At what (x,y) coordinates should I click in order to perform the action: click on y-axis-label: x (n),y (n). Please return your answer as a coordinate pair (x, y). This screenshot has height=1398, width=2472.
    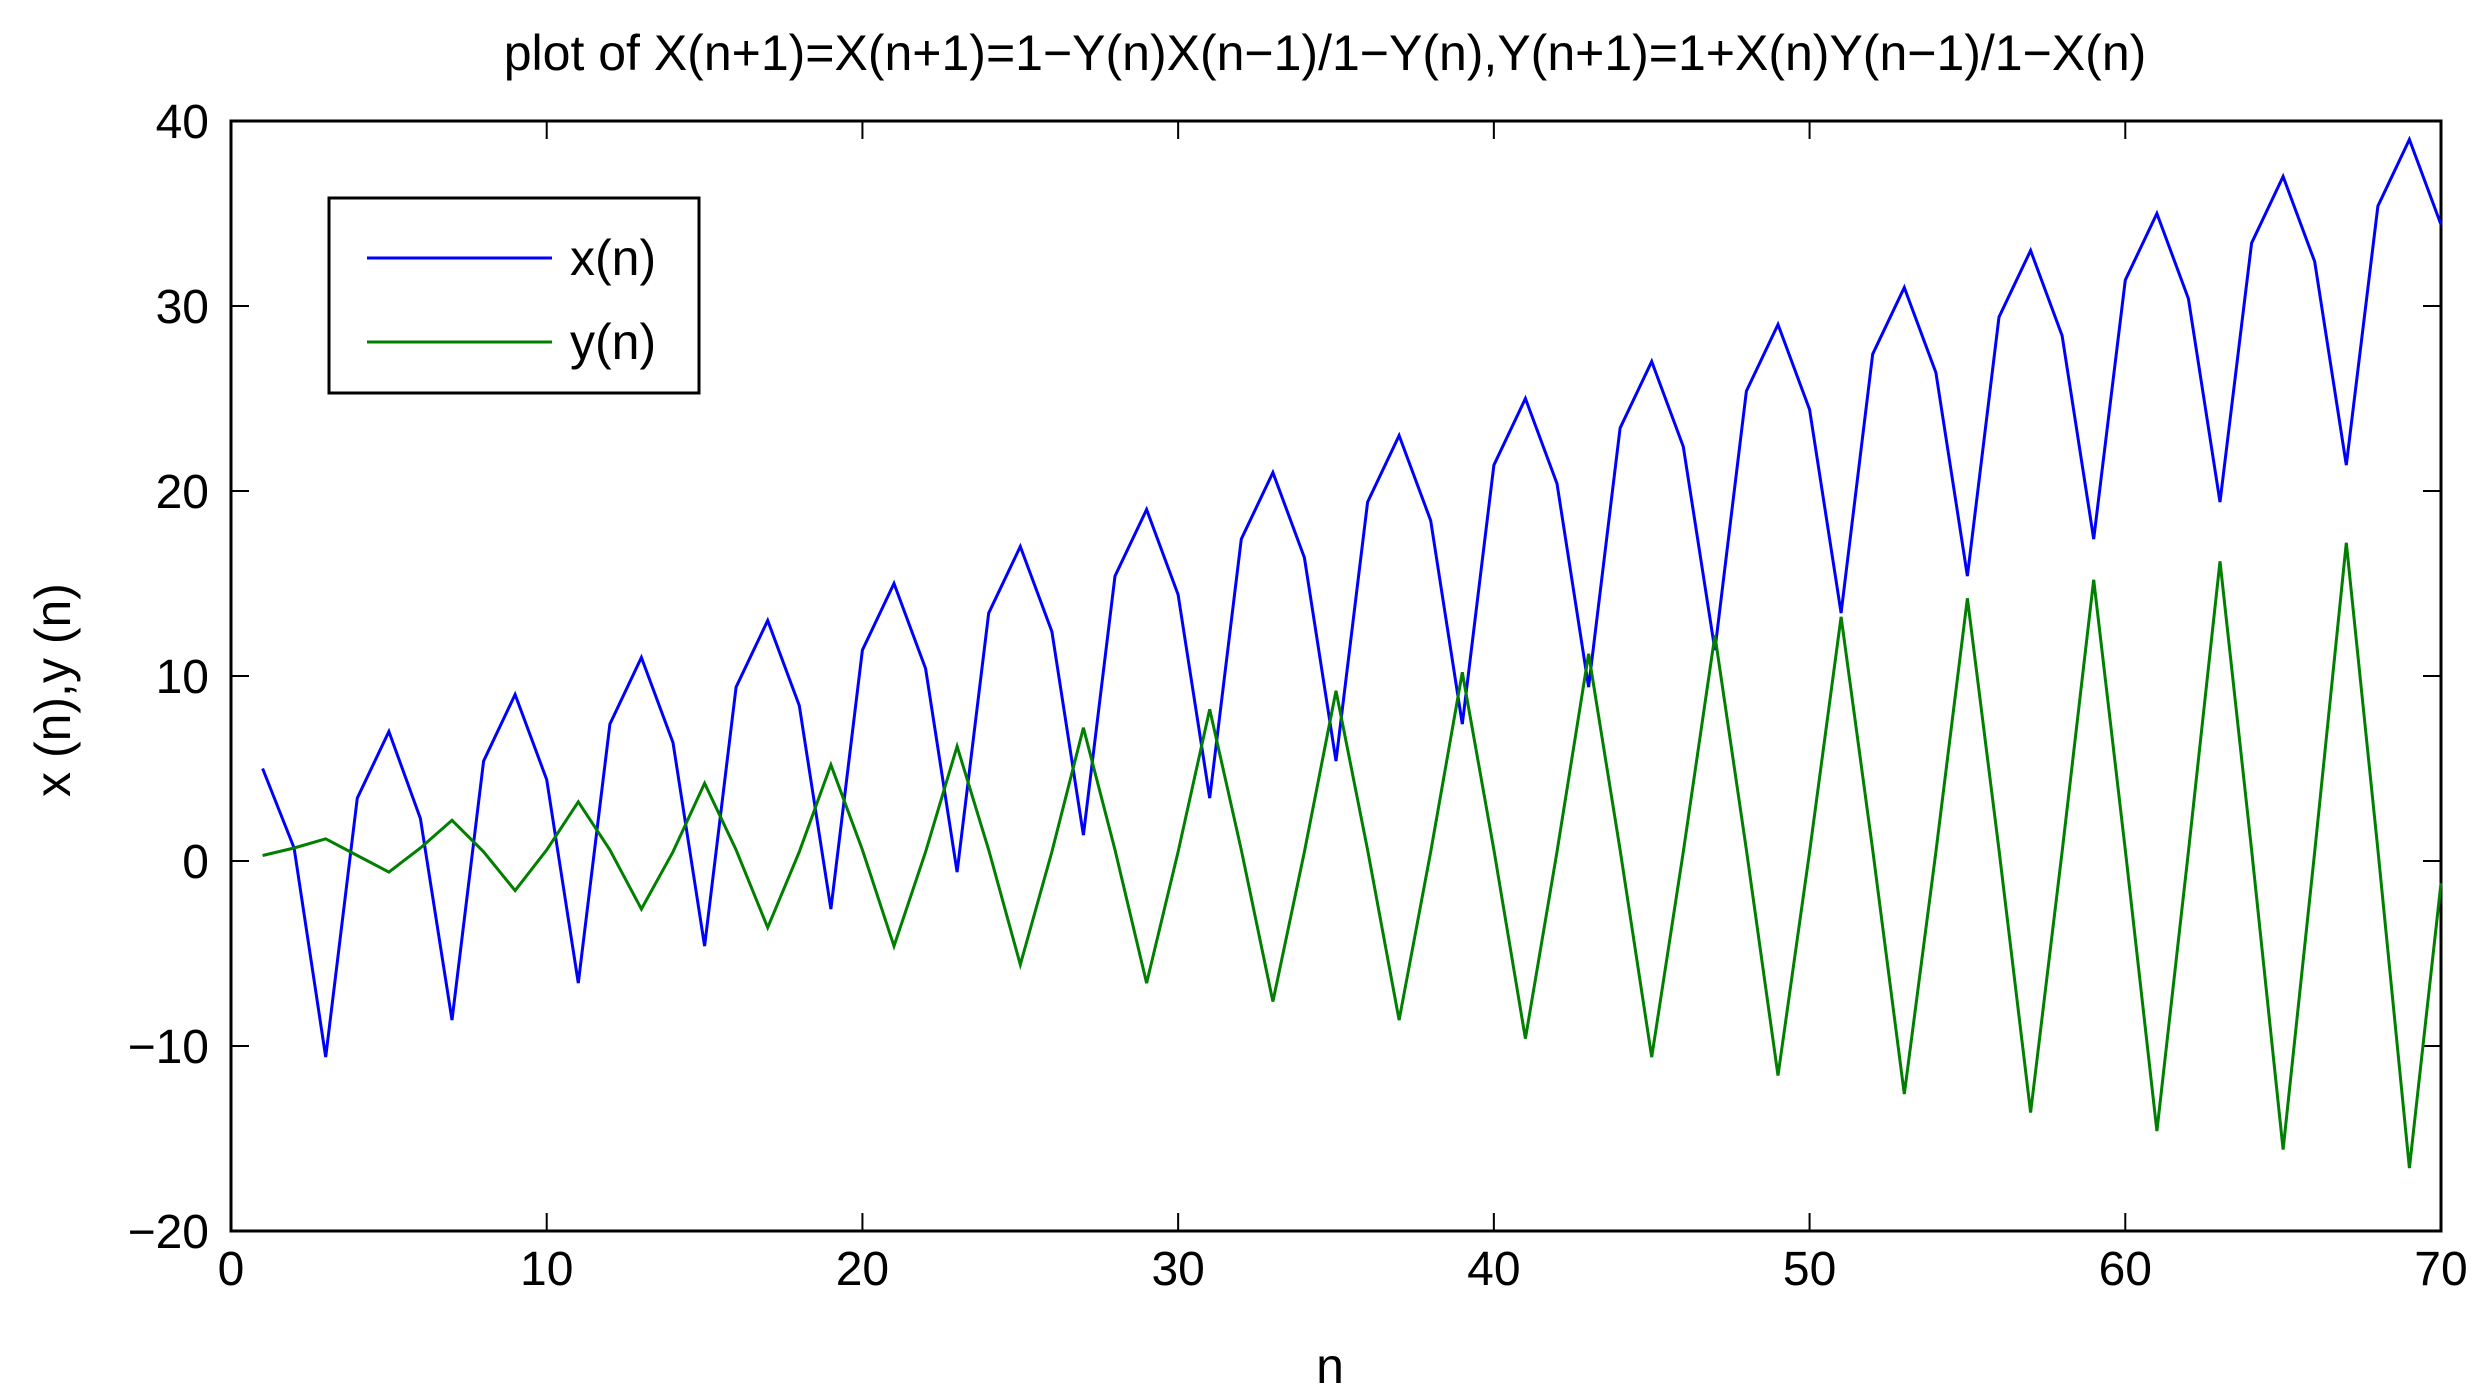
    Looking at the image, I should click on (53, 690).